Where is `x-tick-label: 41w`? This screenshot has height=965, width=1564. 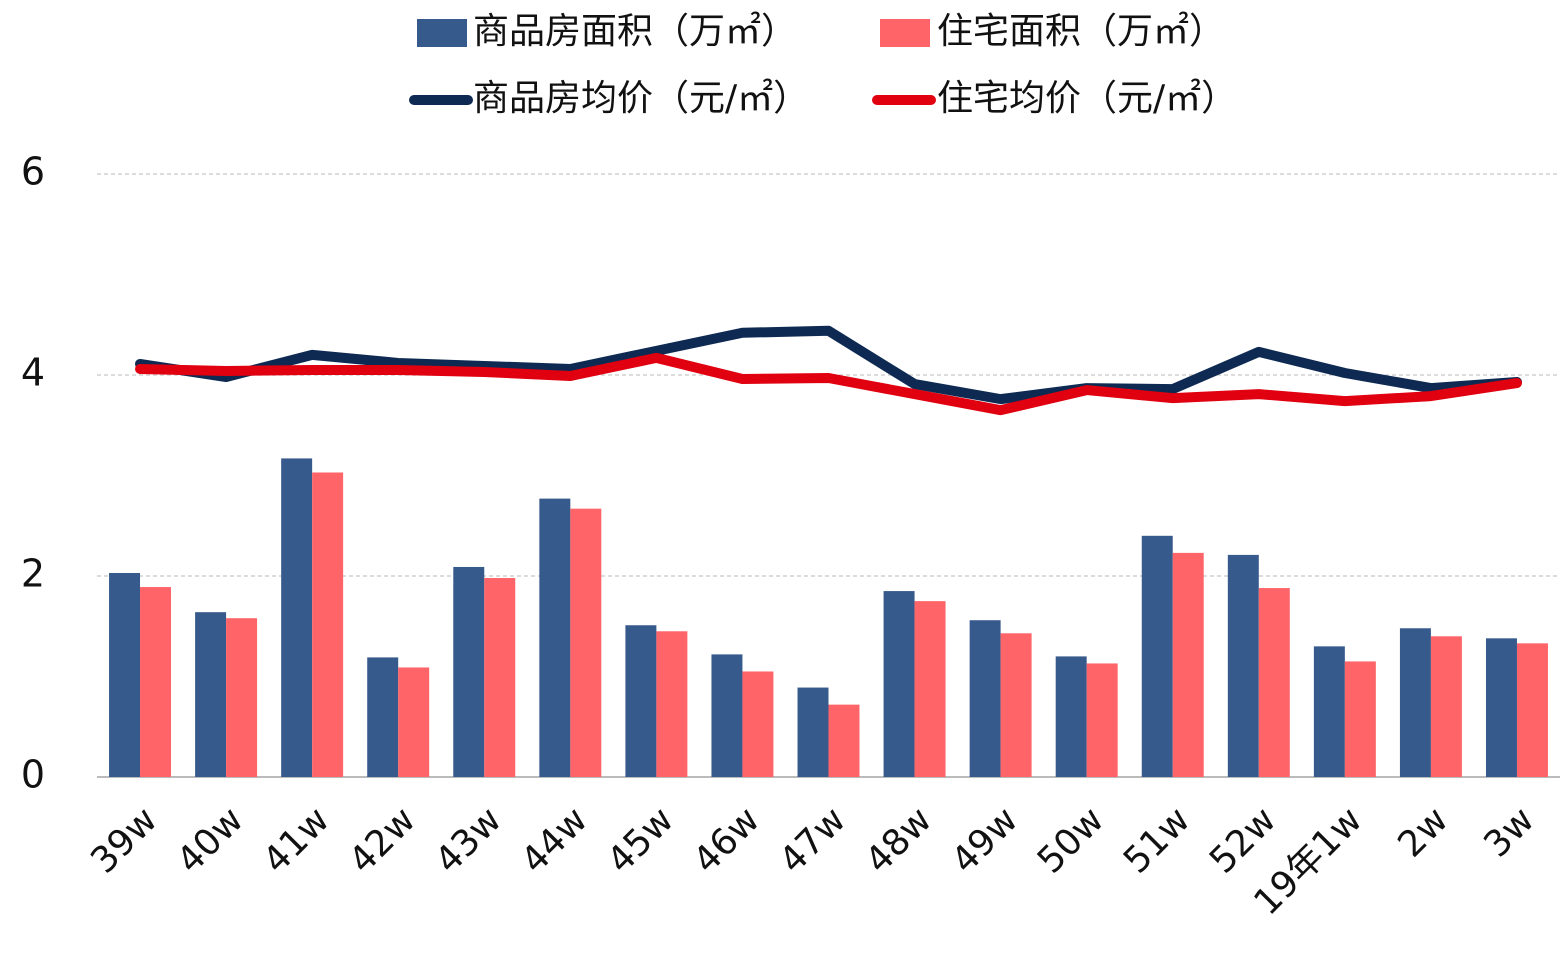
x-tick-label: 41w is located at coordinates (296, 840).